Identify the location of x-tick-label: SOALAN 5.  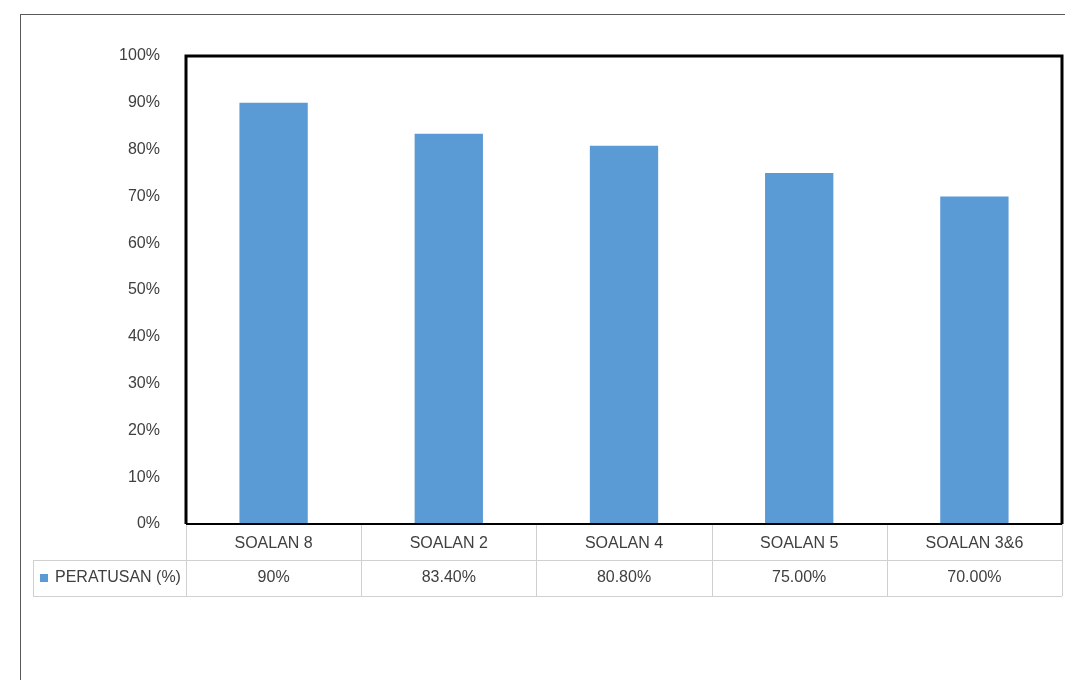
(799, 543).